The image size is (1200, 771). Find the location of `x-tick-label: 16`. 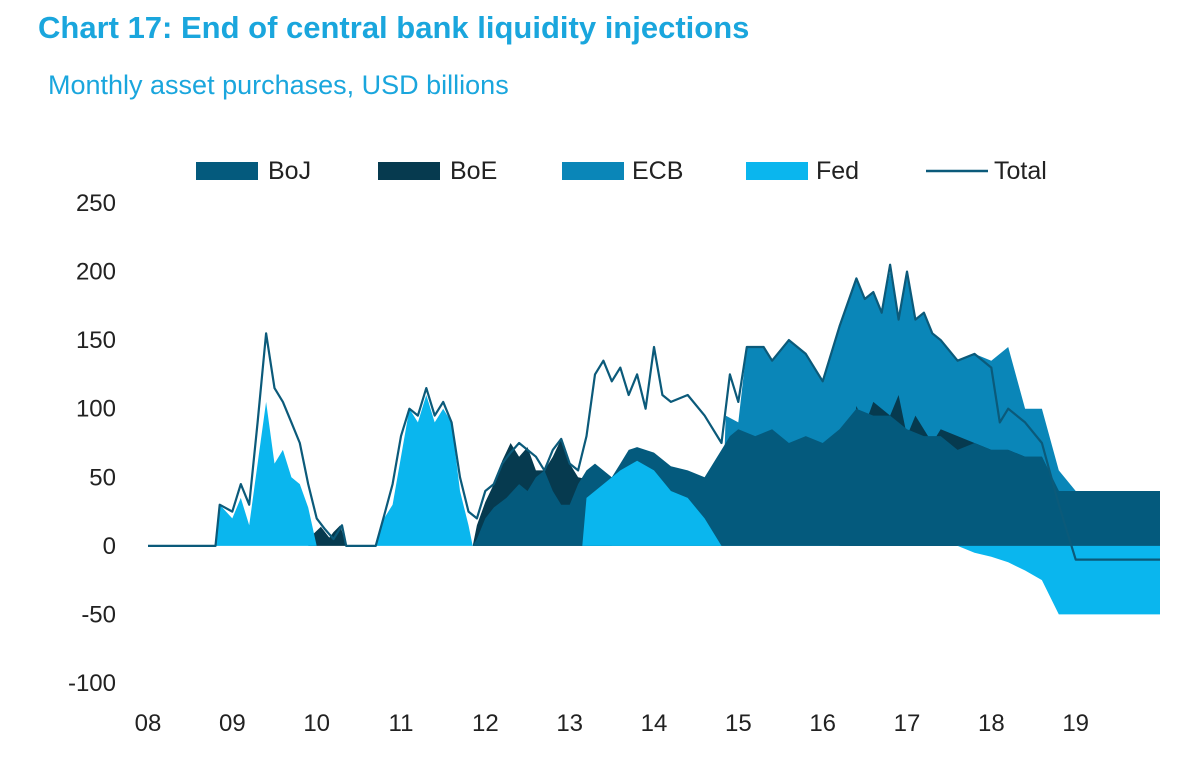

x-tick-label: 16 is located at coordinates (822, 723).